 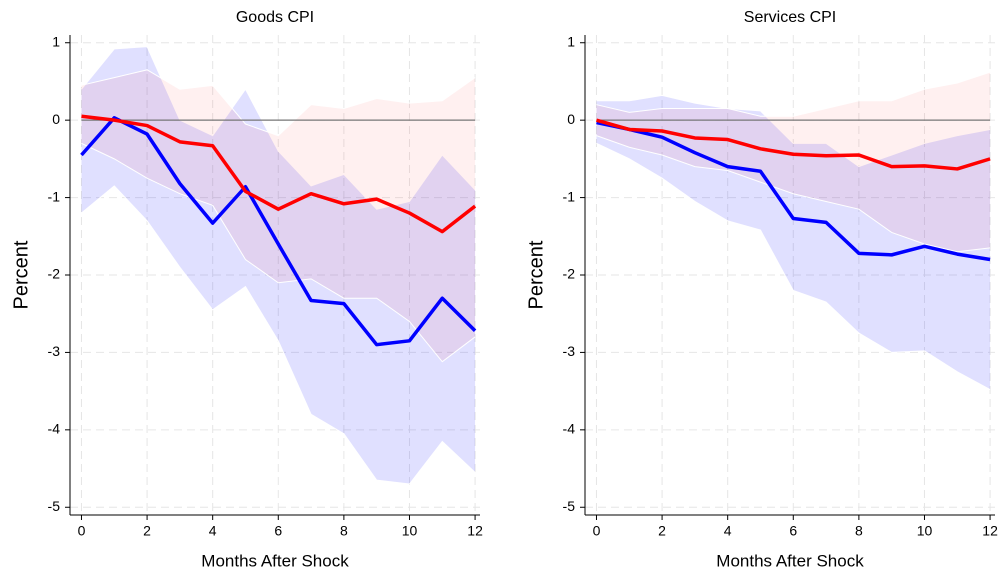 What do you see at coordinates (790, 17) in the screenshot?
I see `chart-title: Services CPI` at bounding box center [790, 17].